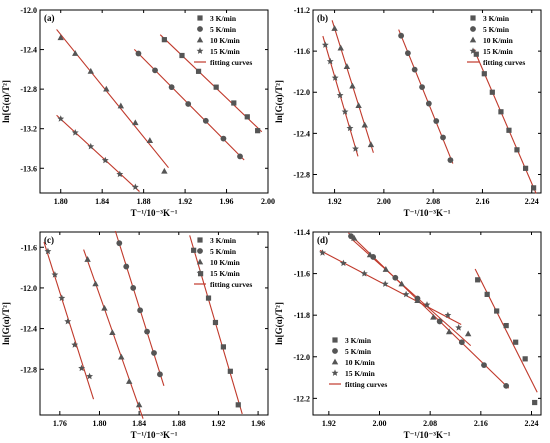 The width and height of the screenshot is (550, 443). Describe the element at coordinates (28, 168) in the screenshot. I see `y-tick-label: -13.6` at that location.